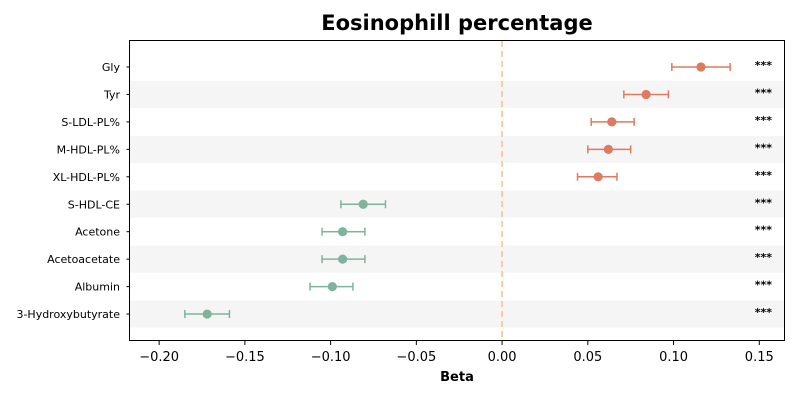  What do you see at coordinates (111, 67) in the screenshot?
I see `y-tick-label: Gly` at bounding box center [111, 67].